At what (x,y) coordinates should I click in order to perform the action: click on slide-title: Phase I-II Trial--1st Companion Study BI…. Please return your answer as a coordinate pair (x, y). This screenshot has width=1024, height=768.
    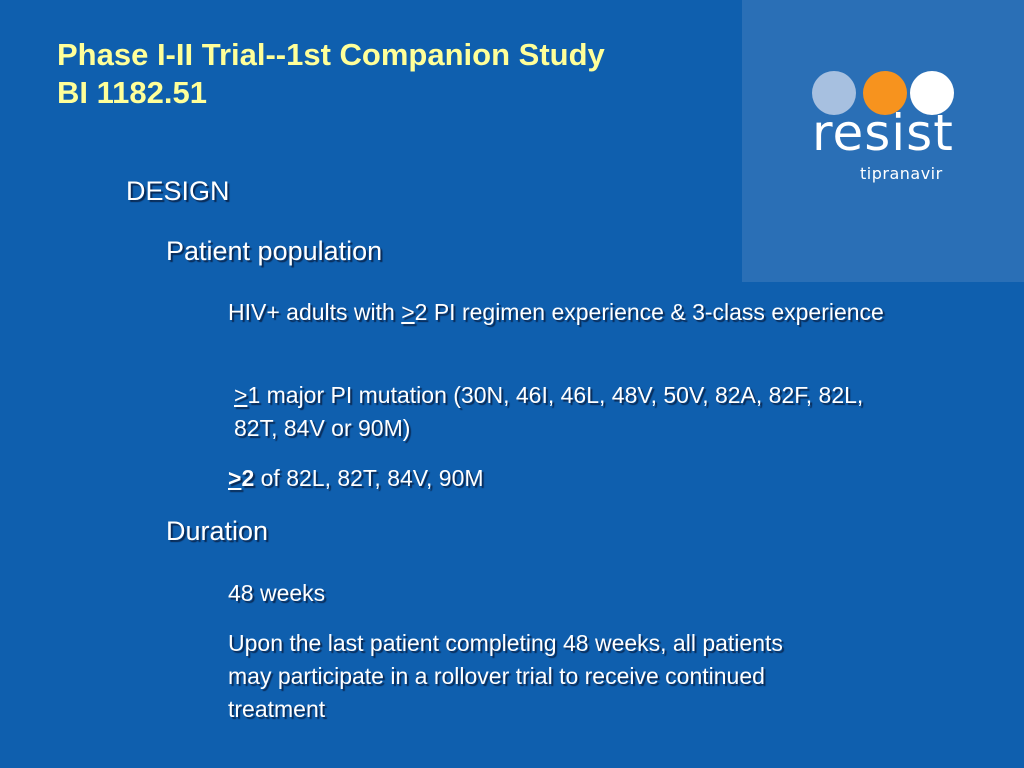
    Looking at the image, I should click on (331, 74).